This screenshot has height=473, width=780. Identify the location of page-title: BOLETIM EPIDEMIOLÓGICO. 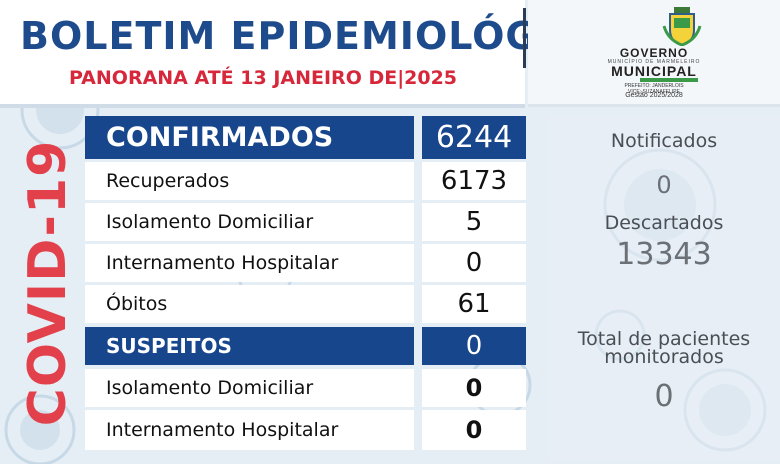
(317, 36).